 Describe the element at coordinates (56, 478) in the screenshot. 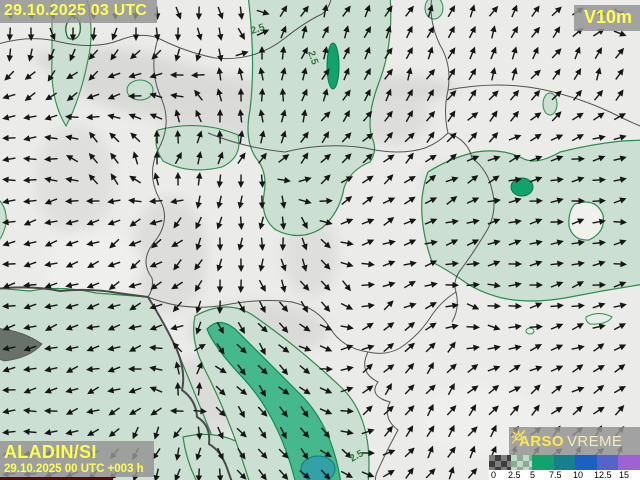

I see `timeline-progress-bar` at that location.